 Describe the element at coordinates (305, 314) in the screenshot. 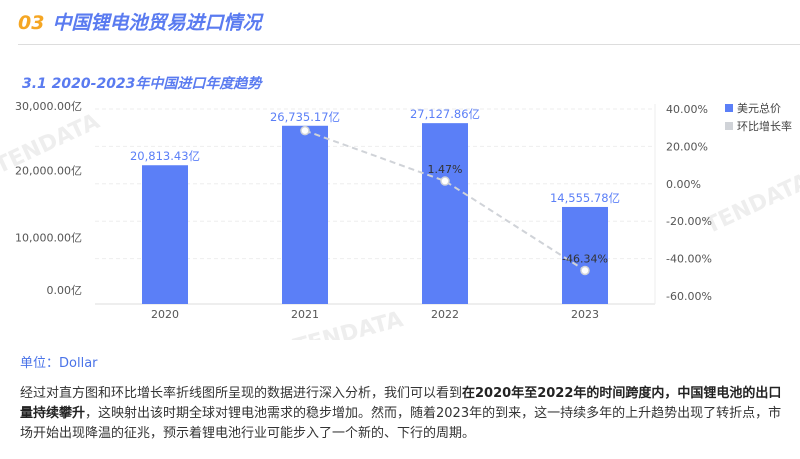

I see `x-axis-tick: 2021` at that location.